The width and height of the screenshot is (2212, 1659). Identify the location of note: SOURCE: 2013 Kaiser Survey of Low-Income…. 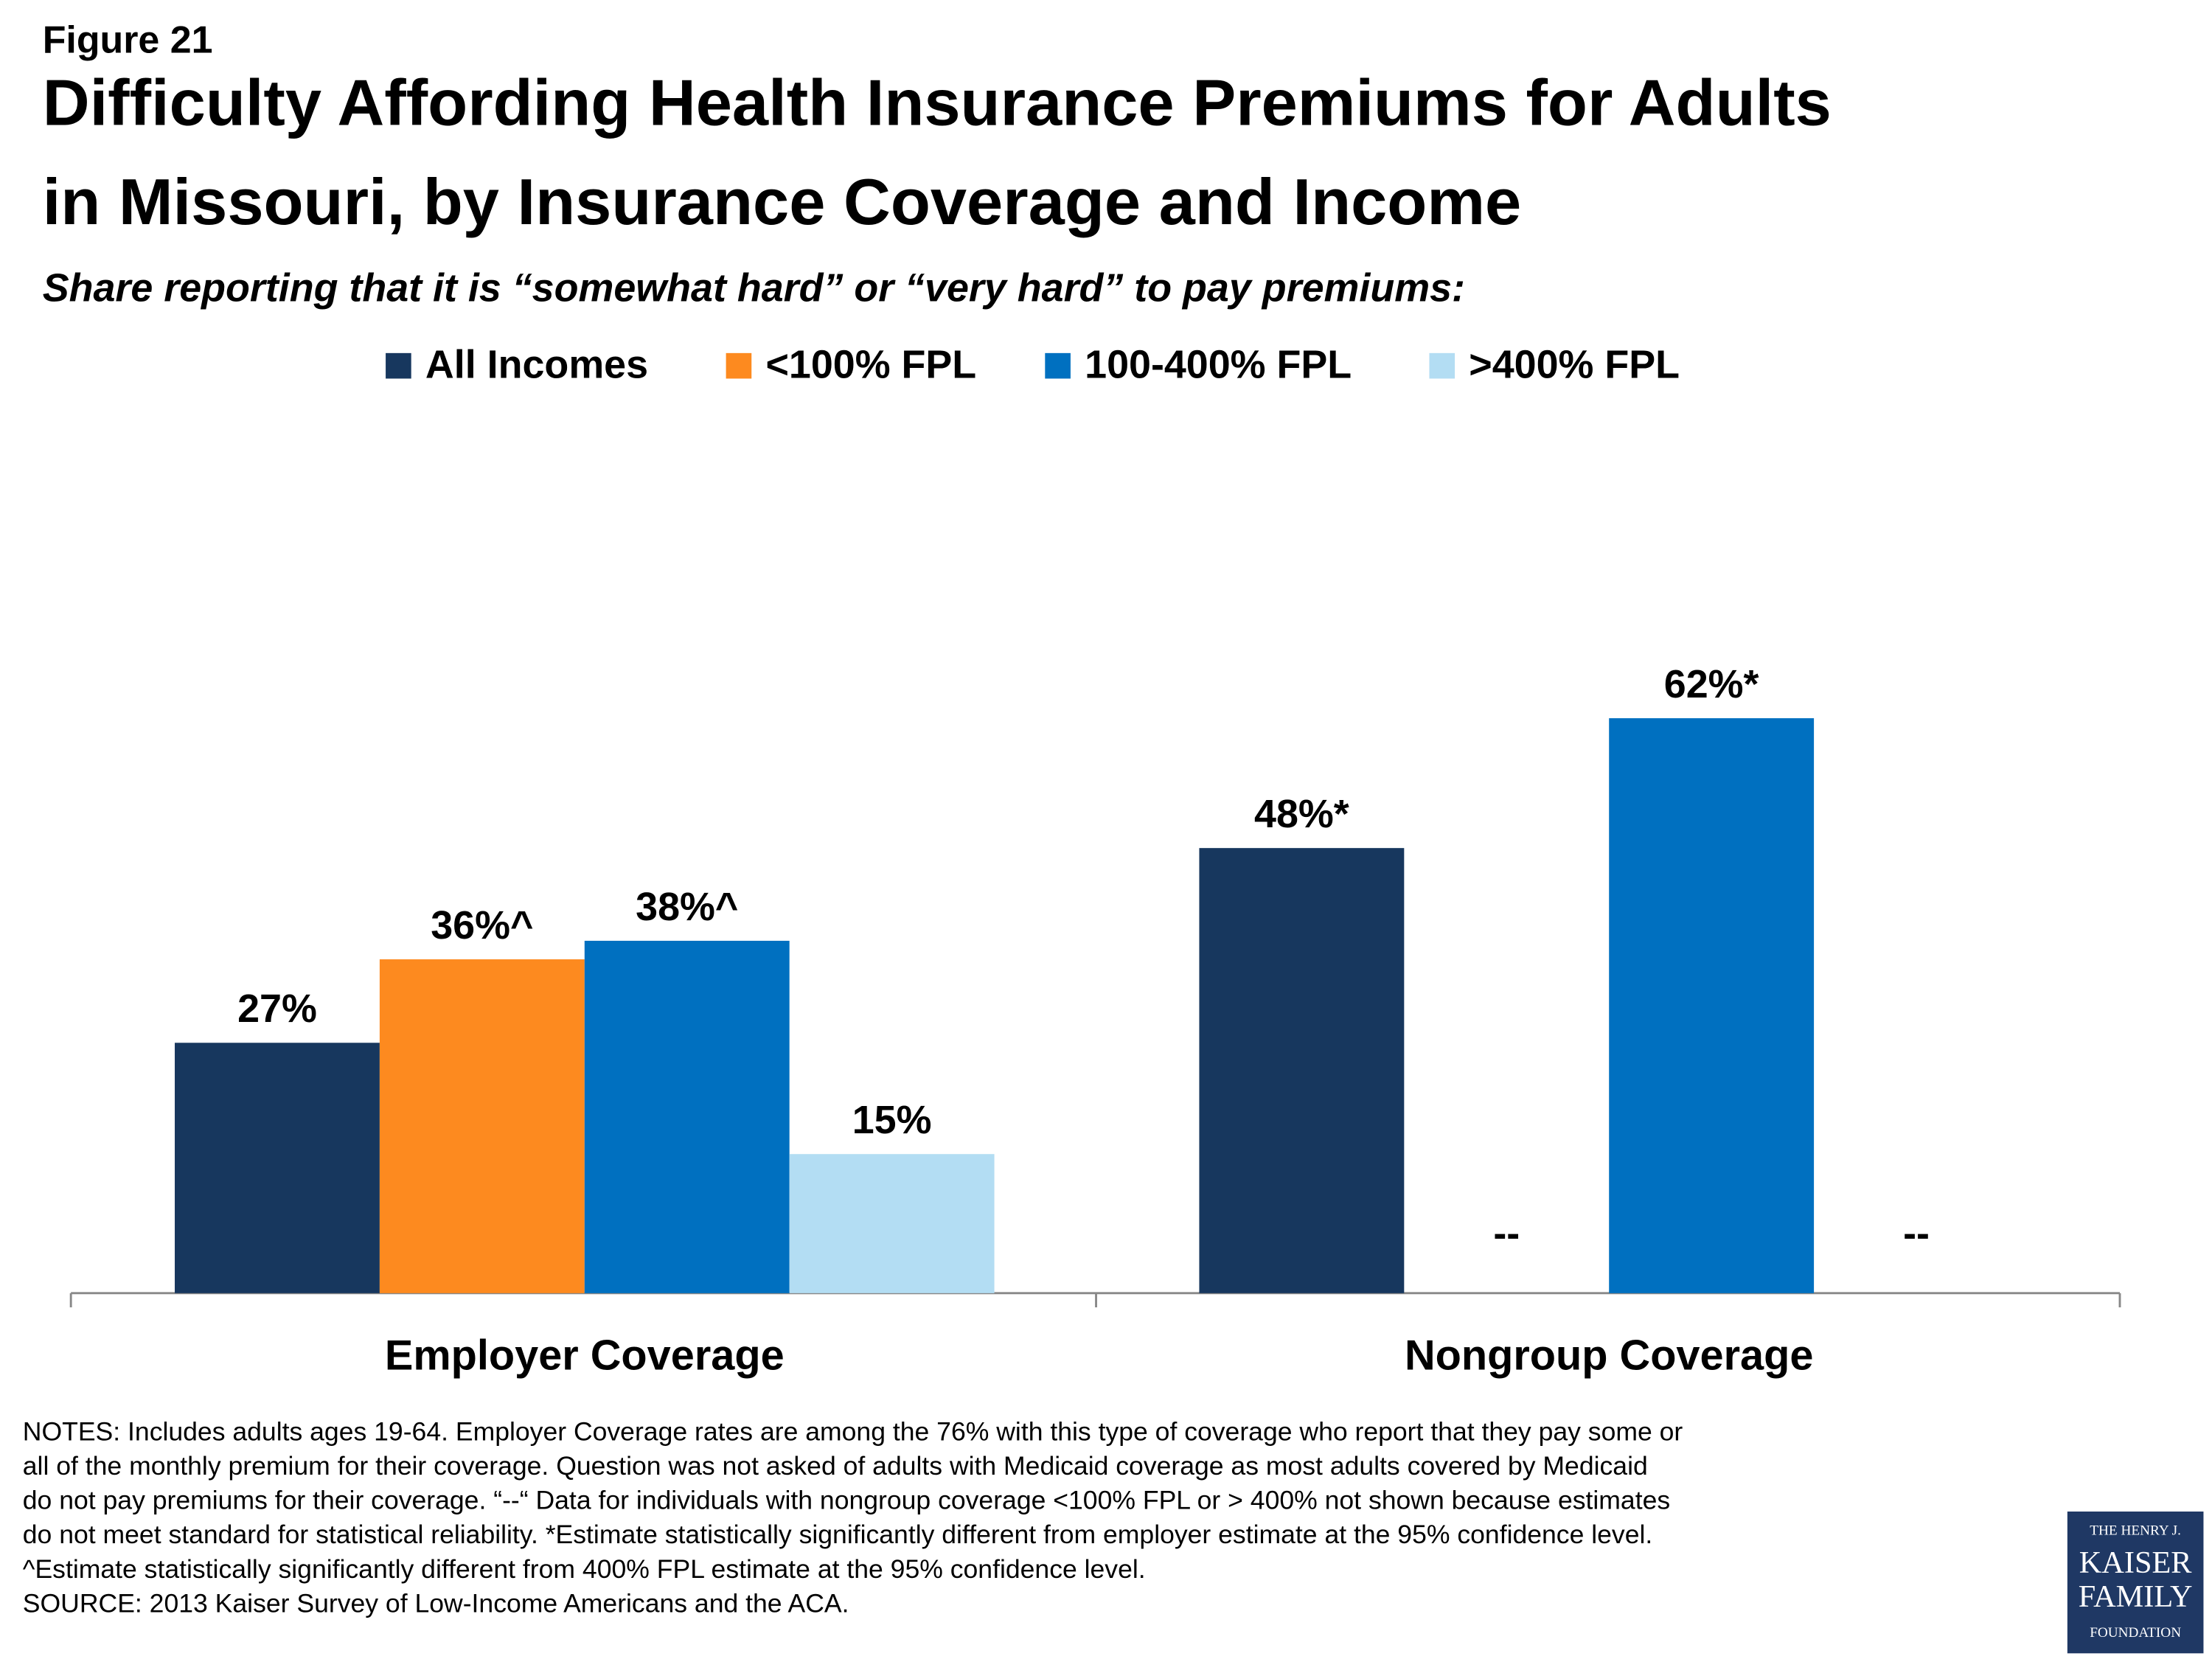
(436, 1603).